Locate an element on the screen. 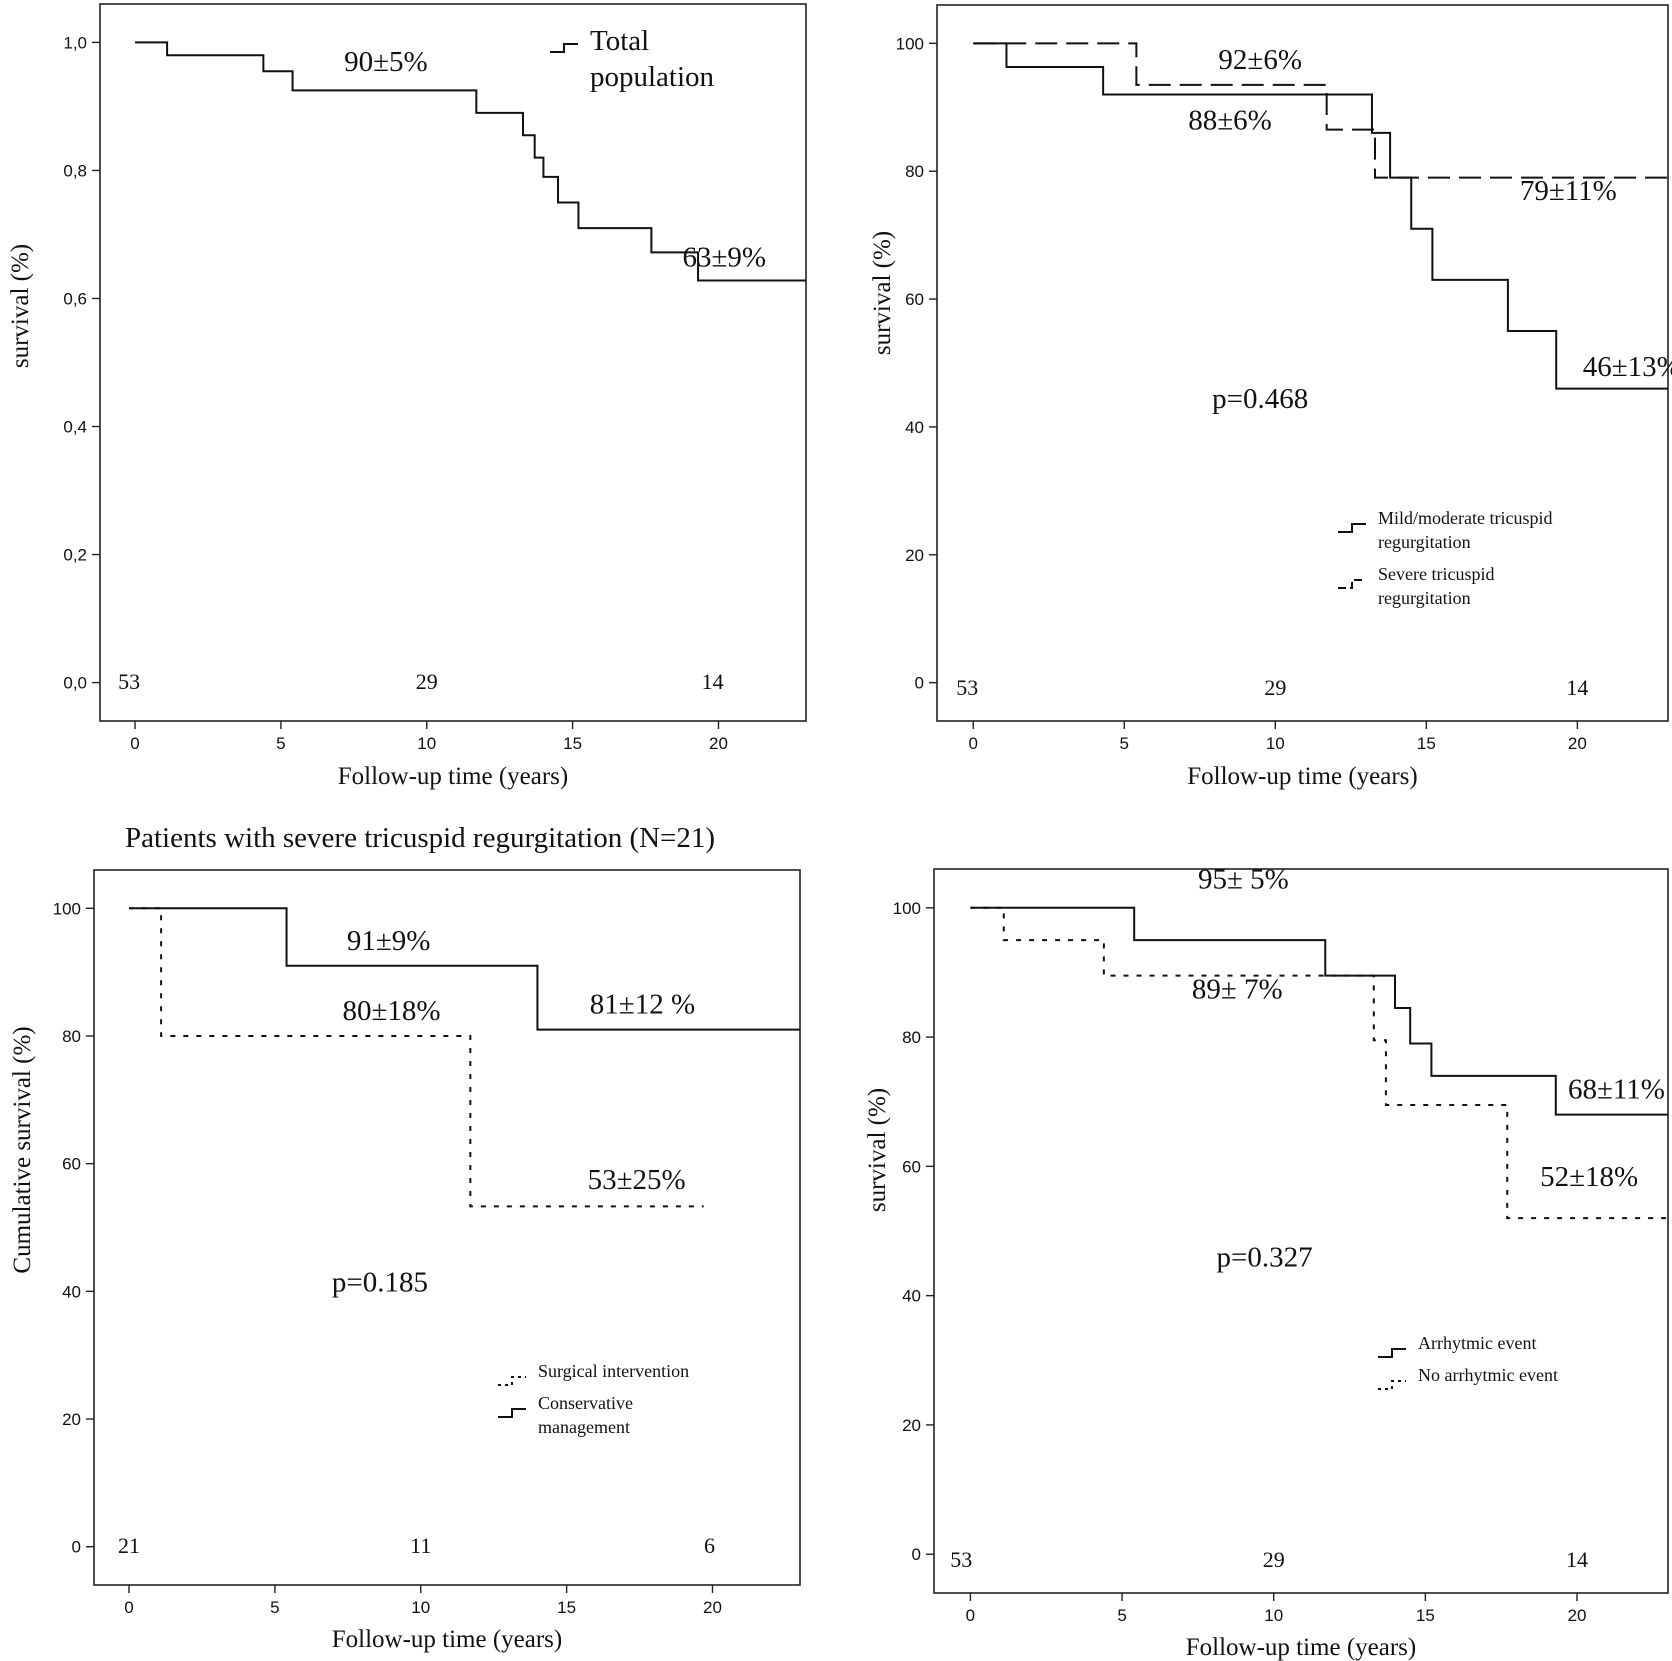 This screenshot has height=1661, width=1672. survival-estimate-label: 52±18% is located at coordinates (1589, 1177).